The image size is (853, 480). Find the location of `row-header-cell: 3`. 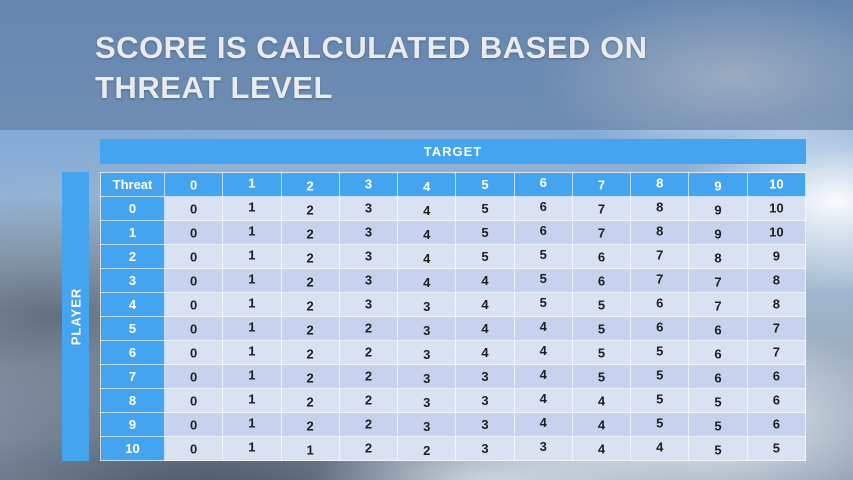

row-header-cell: 3 is located at coordinates (132, 280).